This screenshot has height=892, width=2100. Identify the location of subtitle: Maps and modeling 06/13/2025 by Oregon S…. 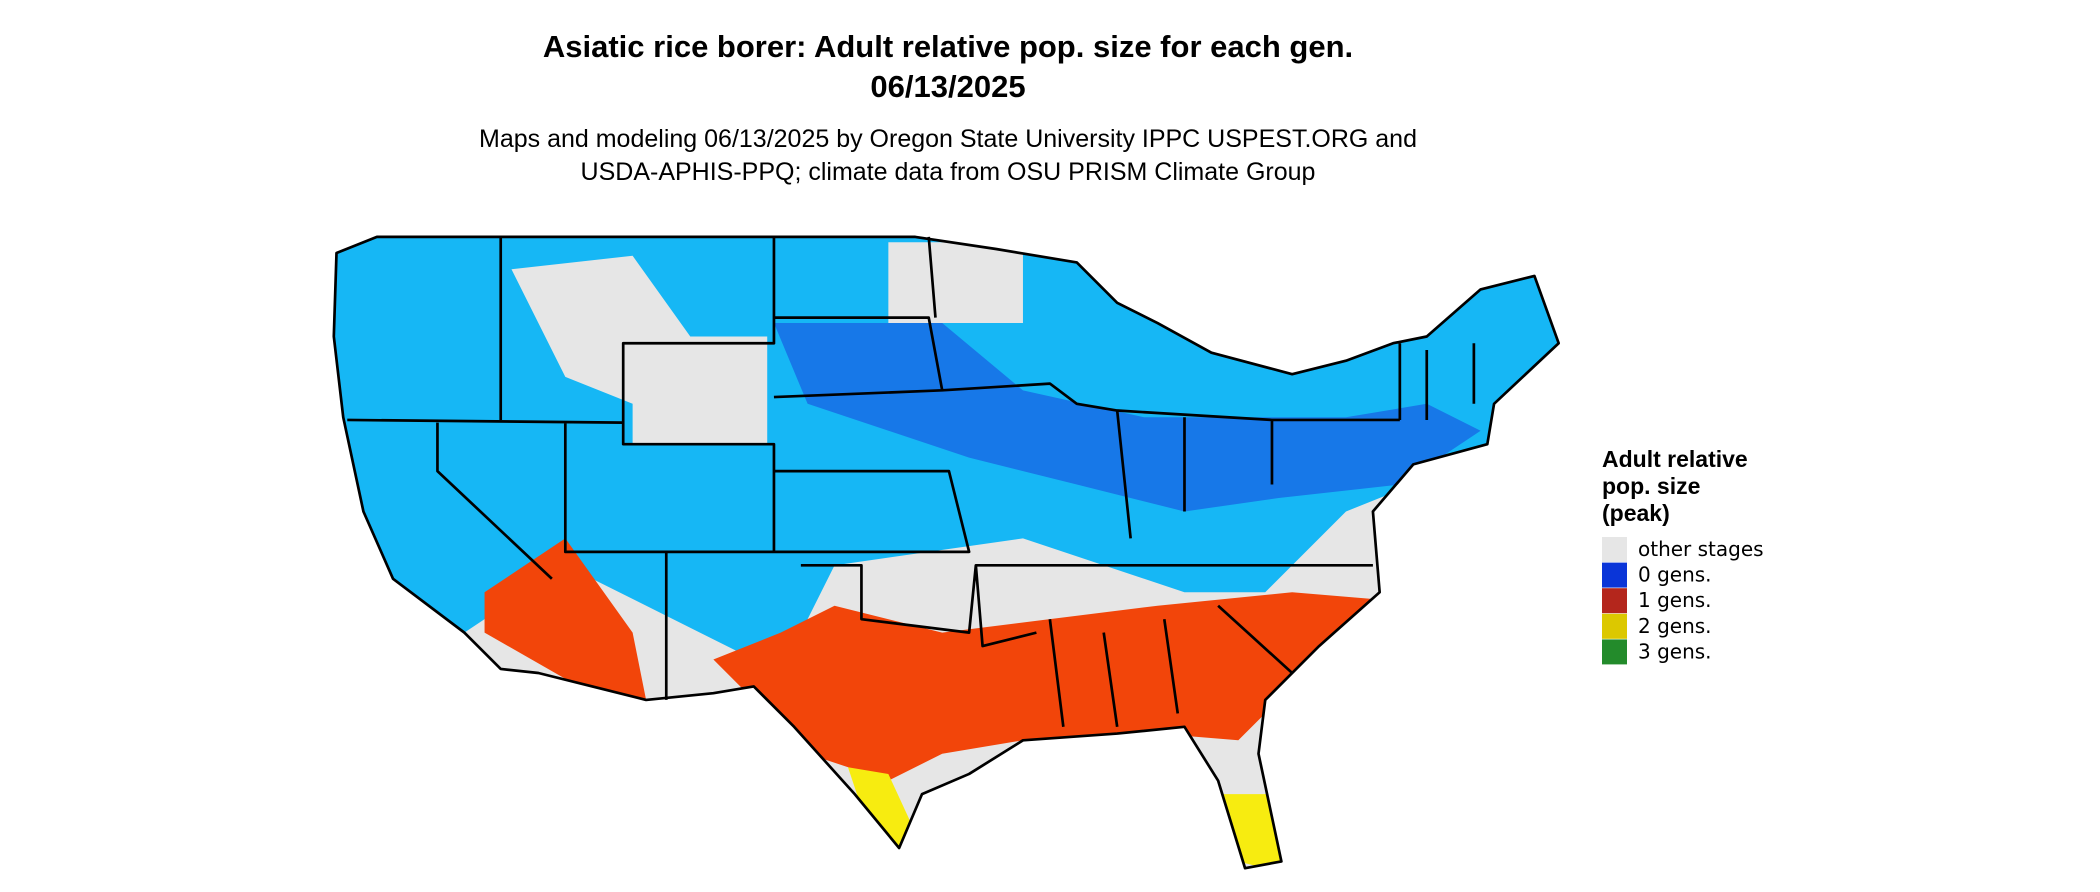
(948, 139).